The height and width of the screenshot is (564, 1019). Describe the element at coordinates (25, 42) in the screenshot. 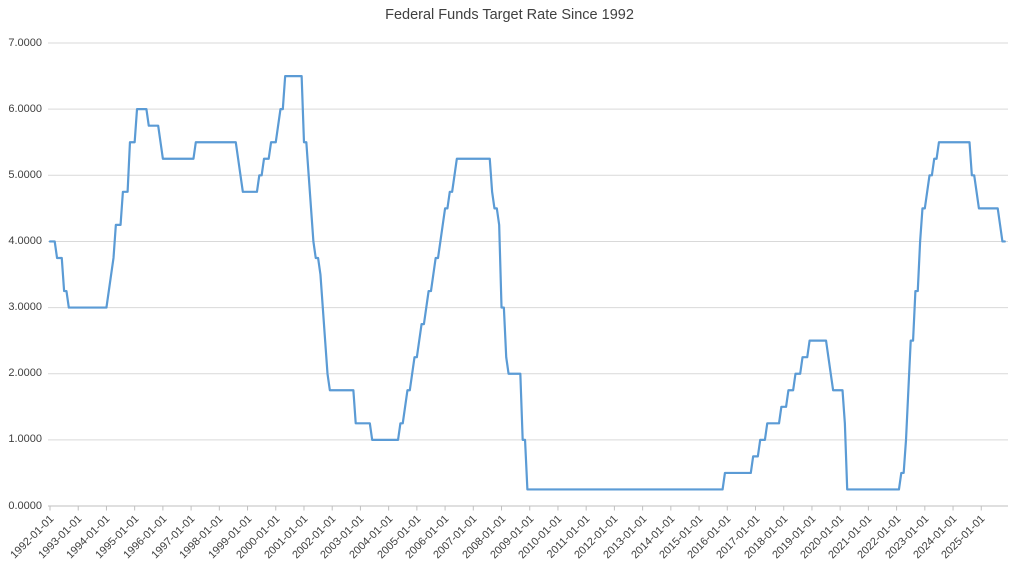

I see `y-axis-label: 7.0000` at that location.